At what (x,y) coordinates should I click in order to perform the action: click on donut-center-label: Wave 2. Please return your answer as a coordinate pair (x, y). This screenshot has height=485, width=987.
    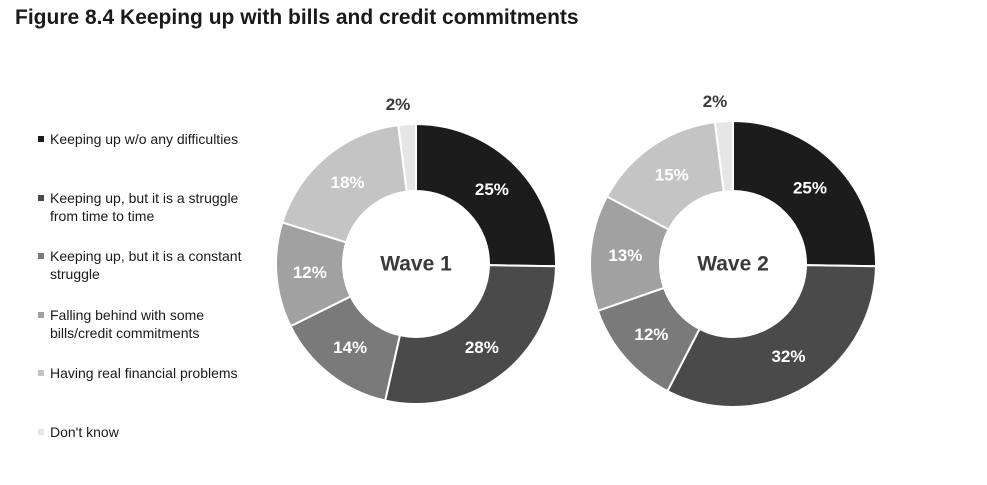
    Looking at the image, I should click on (733, 264).